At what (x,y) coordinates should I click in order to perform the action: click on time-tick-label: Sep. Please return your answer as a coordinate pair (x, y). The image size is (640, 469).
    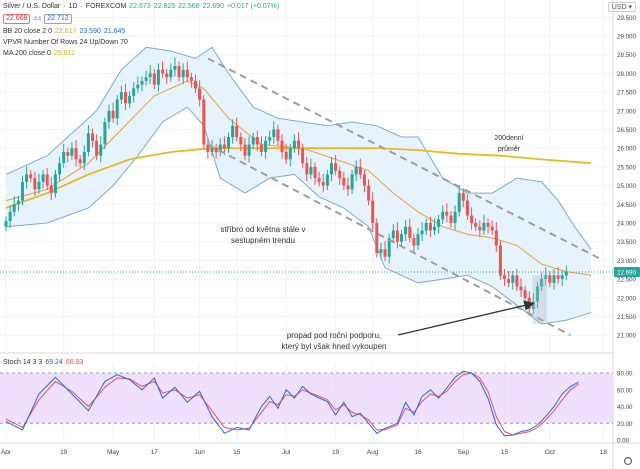
    Looking at the image, I should click on (464, 452).